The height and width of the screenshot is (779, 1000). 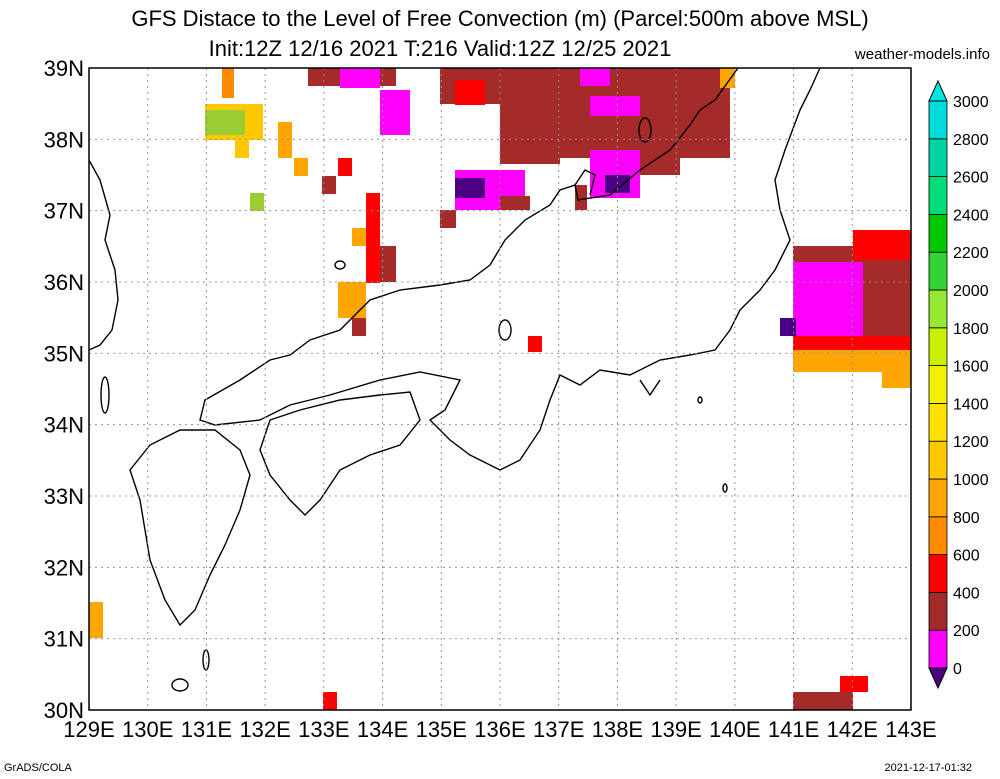 I want to click on lon-label: 139E, so click(x=675, y=729).